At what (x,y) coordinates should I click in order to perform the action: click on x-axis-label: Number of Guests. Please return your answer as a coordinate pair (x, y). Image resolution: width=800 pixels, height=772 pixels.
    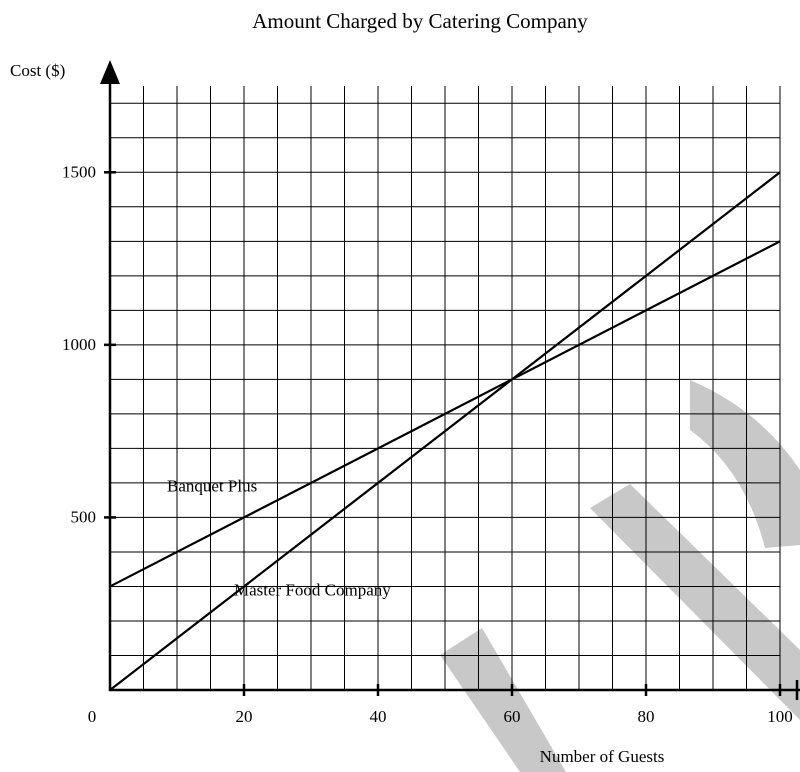
    Looking at the image, I should click on (602, 756).